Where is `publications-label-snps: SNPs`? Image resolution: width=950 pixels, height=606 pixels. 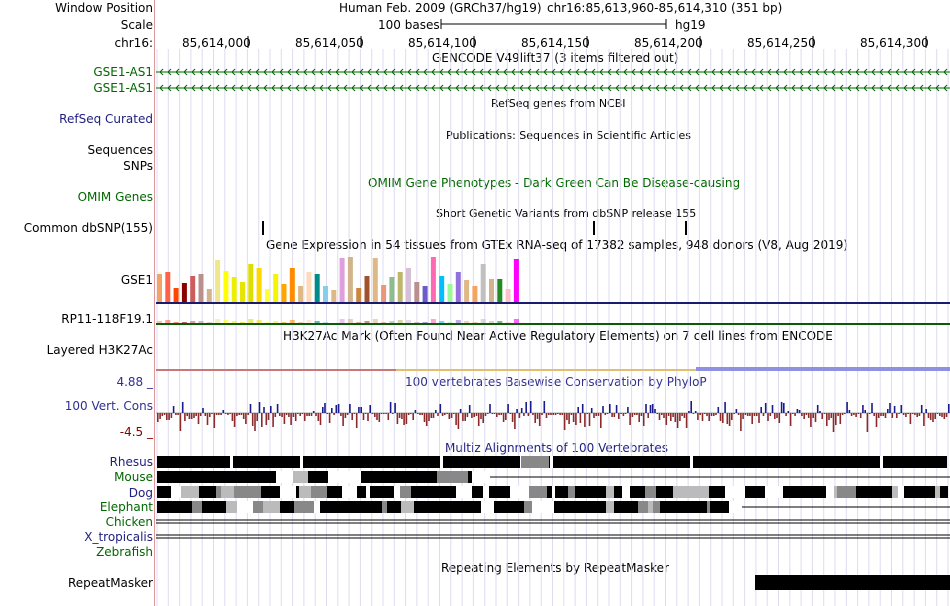 publications-label-snps: SNPs is located at coordinates (138, 166).